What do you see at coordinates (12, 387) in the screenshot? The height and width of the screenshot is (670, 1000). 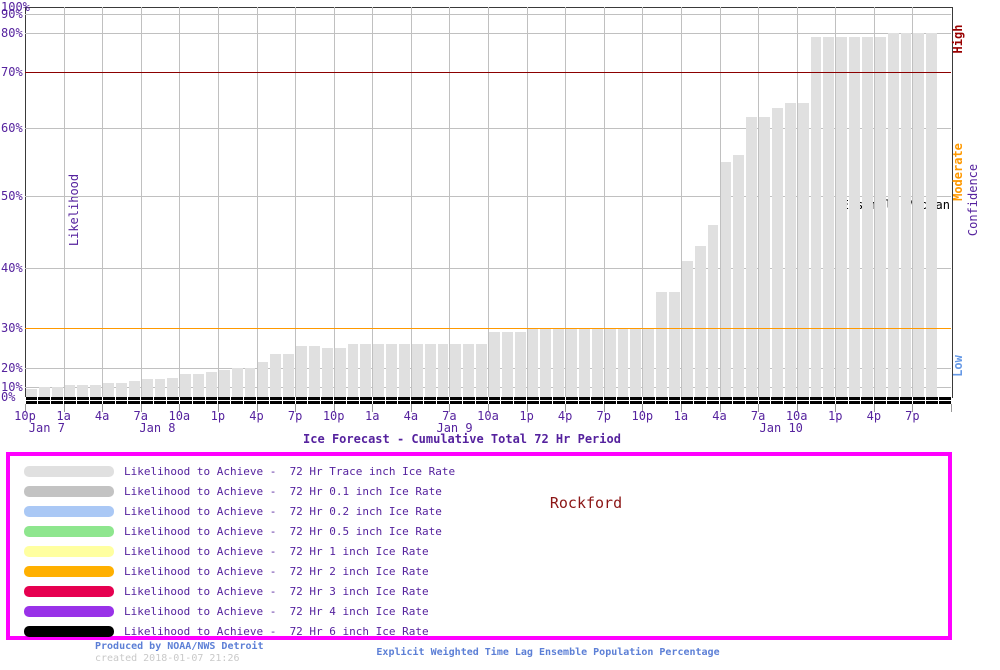 I see `y-axis-tick-label: 10%` at bounding box center [12, 387].